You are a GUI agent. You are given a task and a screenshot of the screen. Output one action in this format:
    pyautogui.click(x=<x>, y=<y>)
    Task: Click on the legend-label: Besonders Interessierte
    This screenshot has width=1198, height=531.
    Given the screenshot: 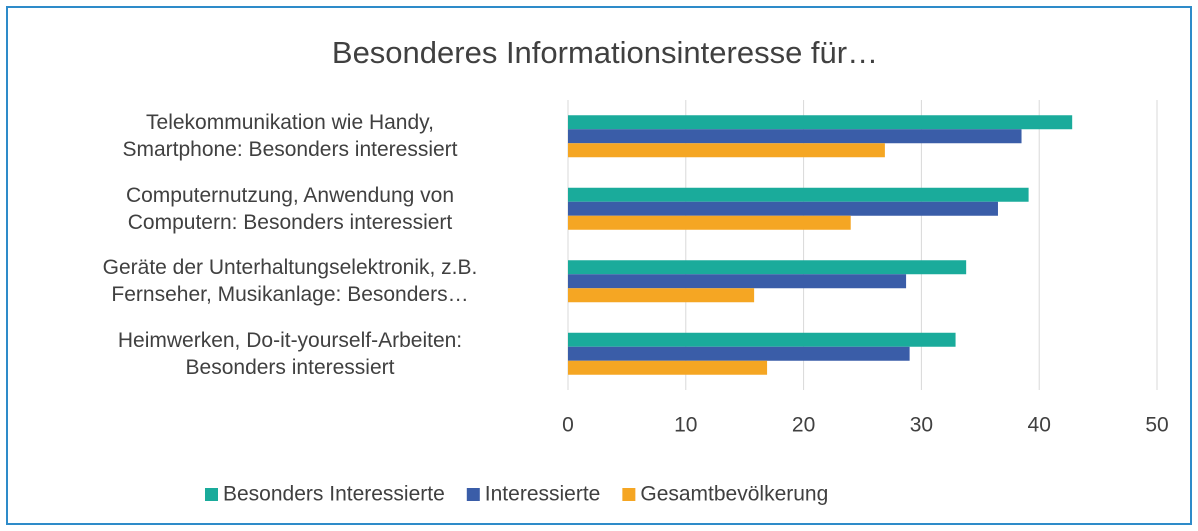 What is the action you would take?
    pyautogui.click(x=334, y=494)
    